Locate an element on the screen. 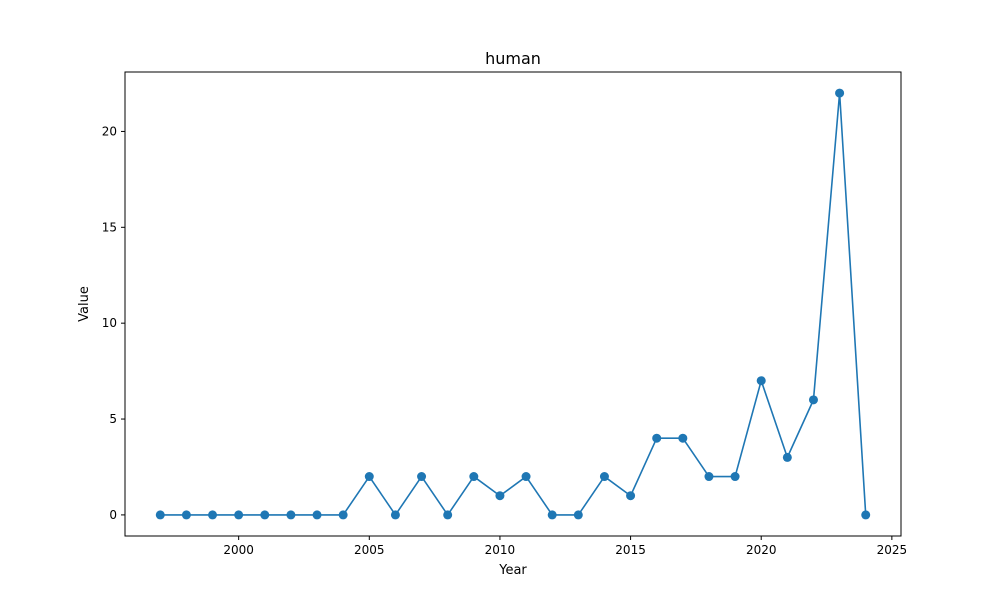 This screenshot has height=600, width=1000. data-point-1998 is located at coordinates (186, 515).